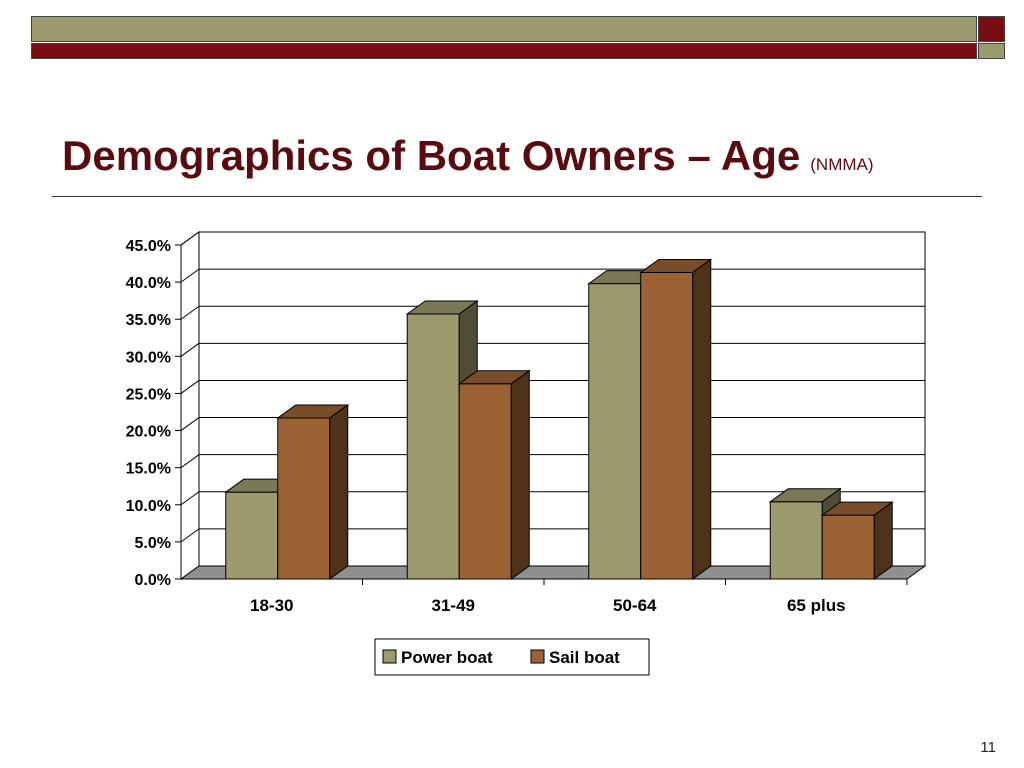 Image resolution: width=1024 pixels, height=768 pixels. What do you see at coordinates (453, 605) in the screenshot?
I see `x-tick-label: 31-49` at bounding box center [453, 605].